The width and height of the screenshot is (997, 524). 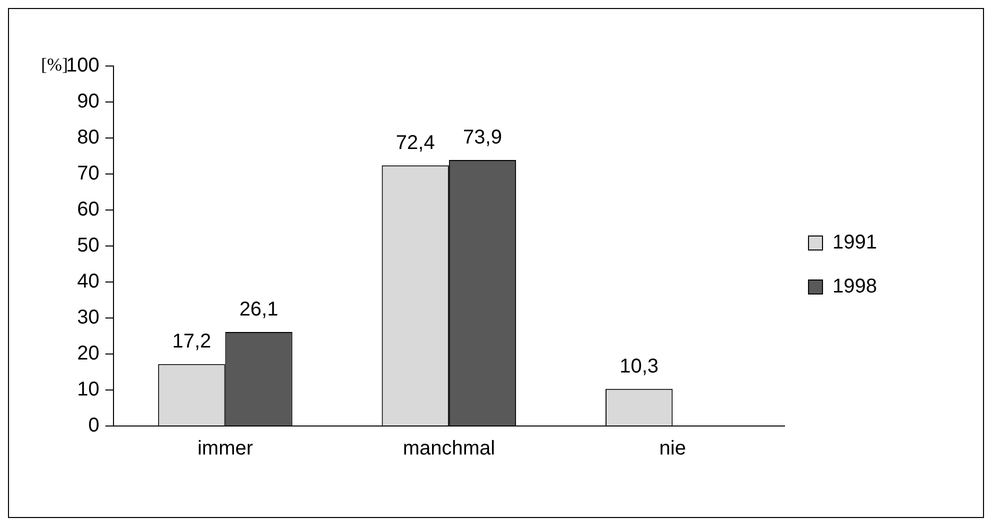 I want to click on x-tick-label: immer, so click(x=225, y=449).